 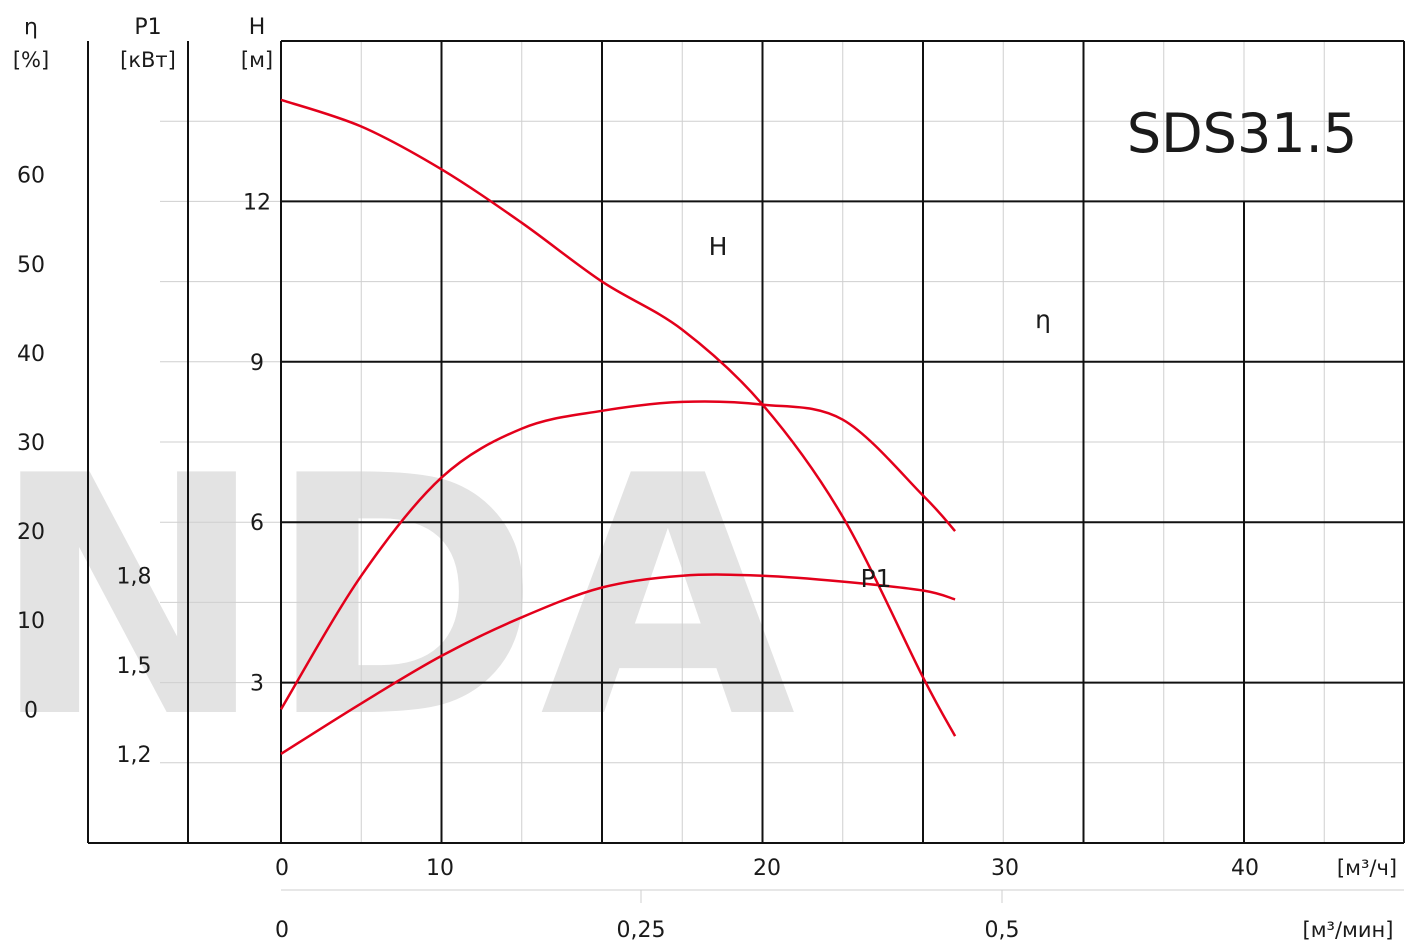 I want to click on efficiency-tick-label: 50, so click(x=31, y=265).